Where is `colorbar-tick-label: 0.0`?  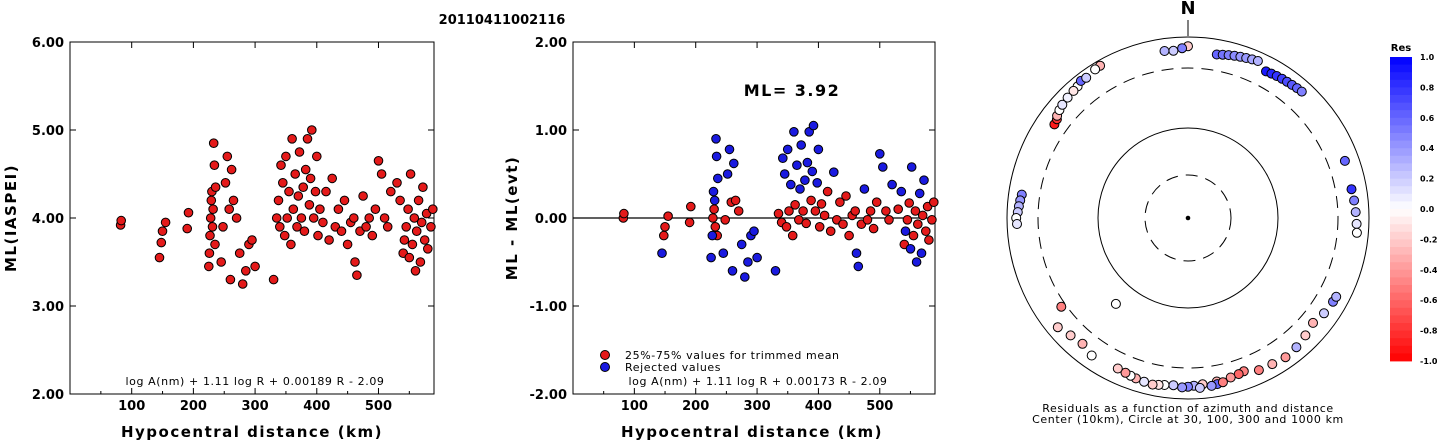
colorbar-tick-label: 0.0 is located at coordinates (1427, 209).